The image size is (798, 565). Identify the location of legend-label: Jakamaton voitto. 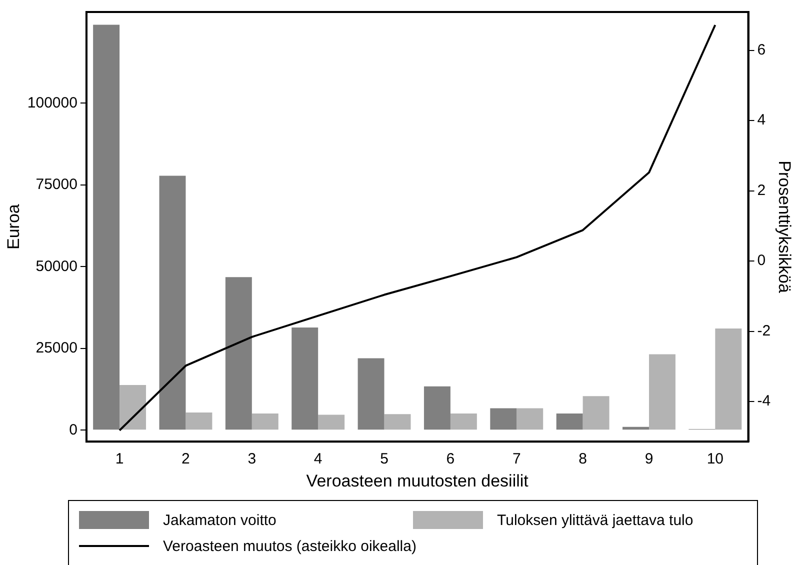
(219, 520).